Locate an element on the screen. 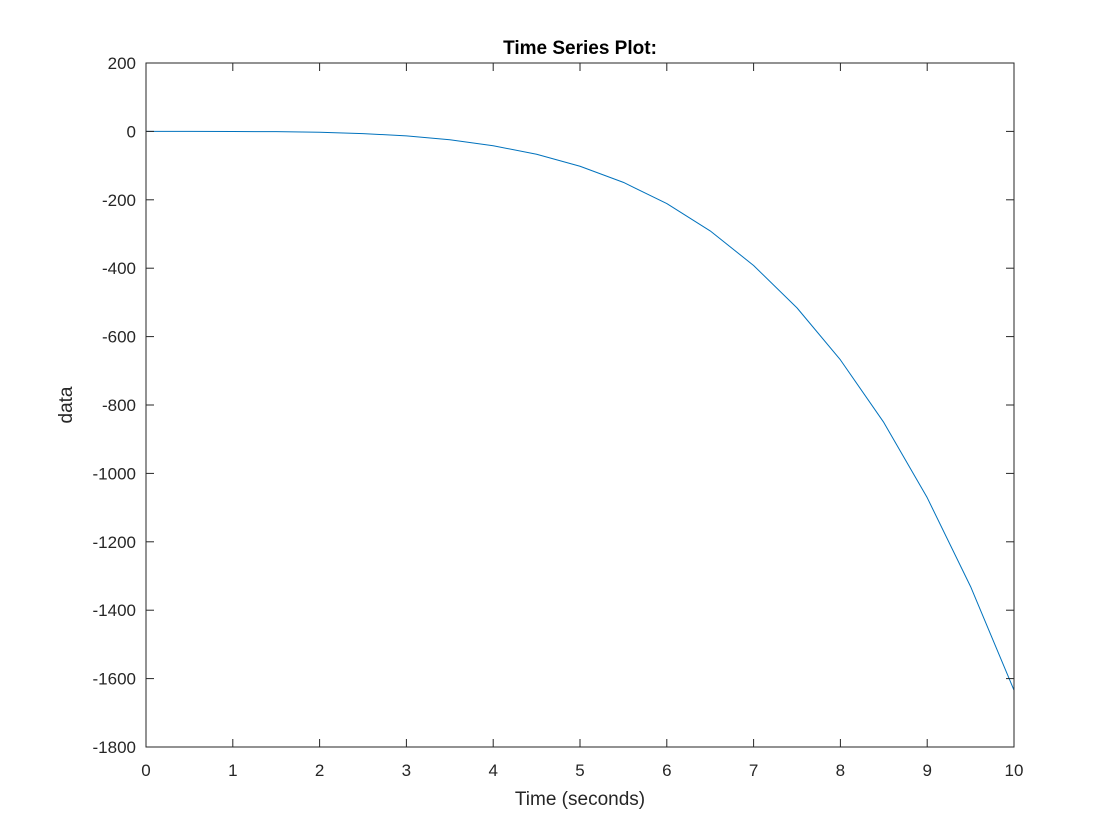  chart-title: Time Series Plot: is located at coordinates (580, 48).